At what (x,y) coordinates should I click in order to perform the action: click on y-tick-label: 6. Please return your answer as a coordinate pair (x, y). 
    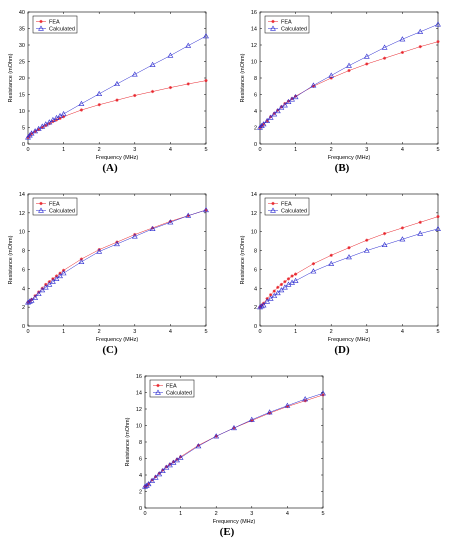
    Looking at the image, I should click on (140, 460).